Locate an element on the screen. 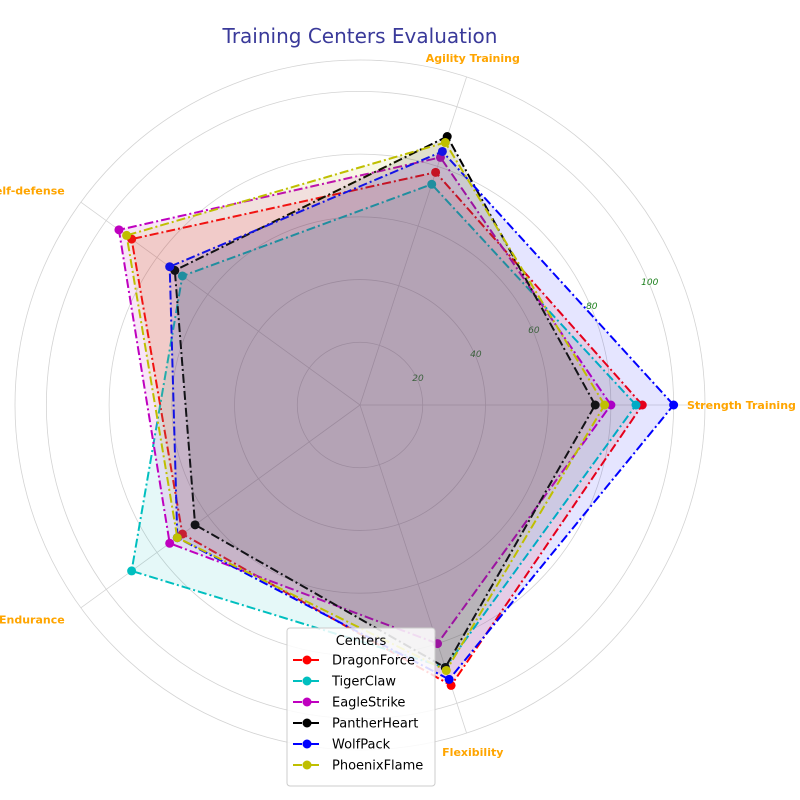  legend-title: Centers is located at coordinates (361, 641).